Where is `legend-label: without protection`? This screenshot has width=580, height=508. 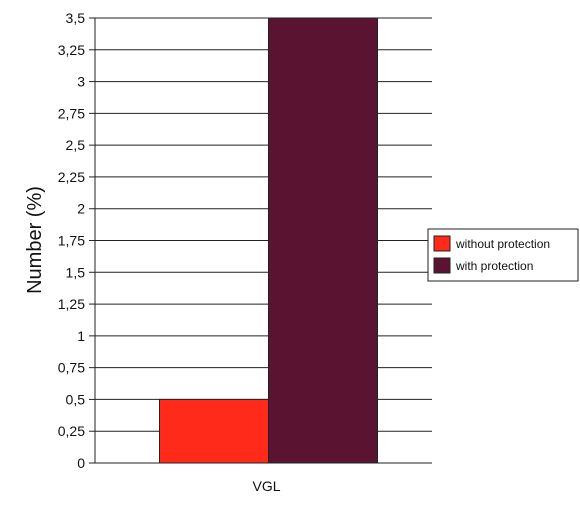 legend-label: without protection is located at coordinates (502, 244).